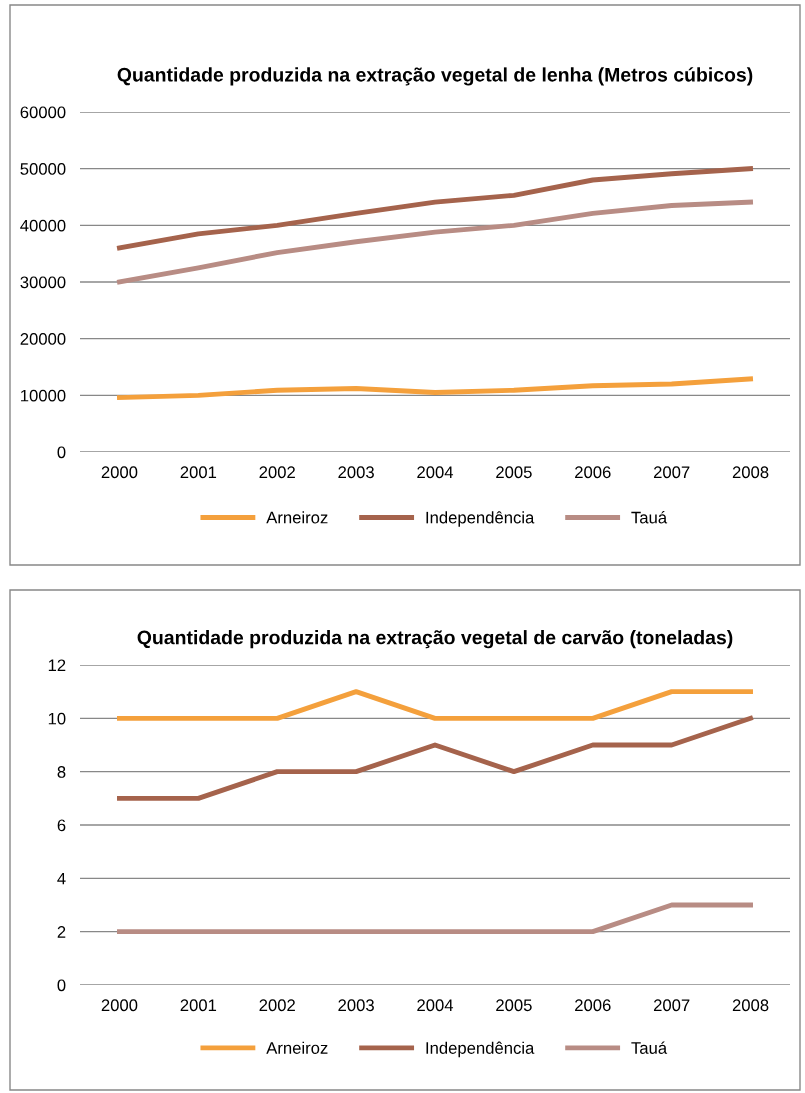 The height and width of the screenshot is (1093, 805). I want to click on y-tick-label: 12, so click(57, 665).